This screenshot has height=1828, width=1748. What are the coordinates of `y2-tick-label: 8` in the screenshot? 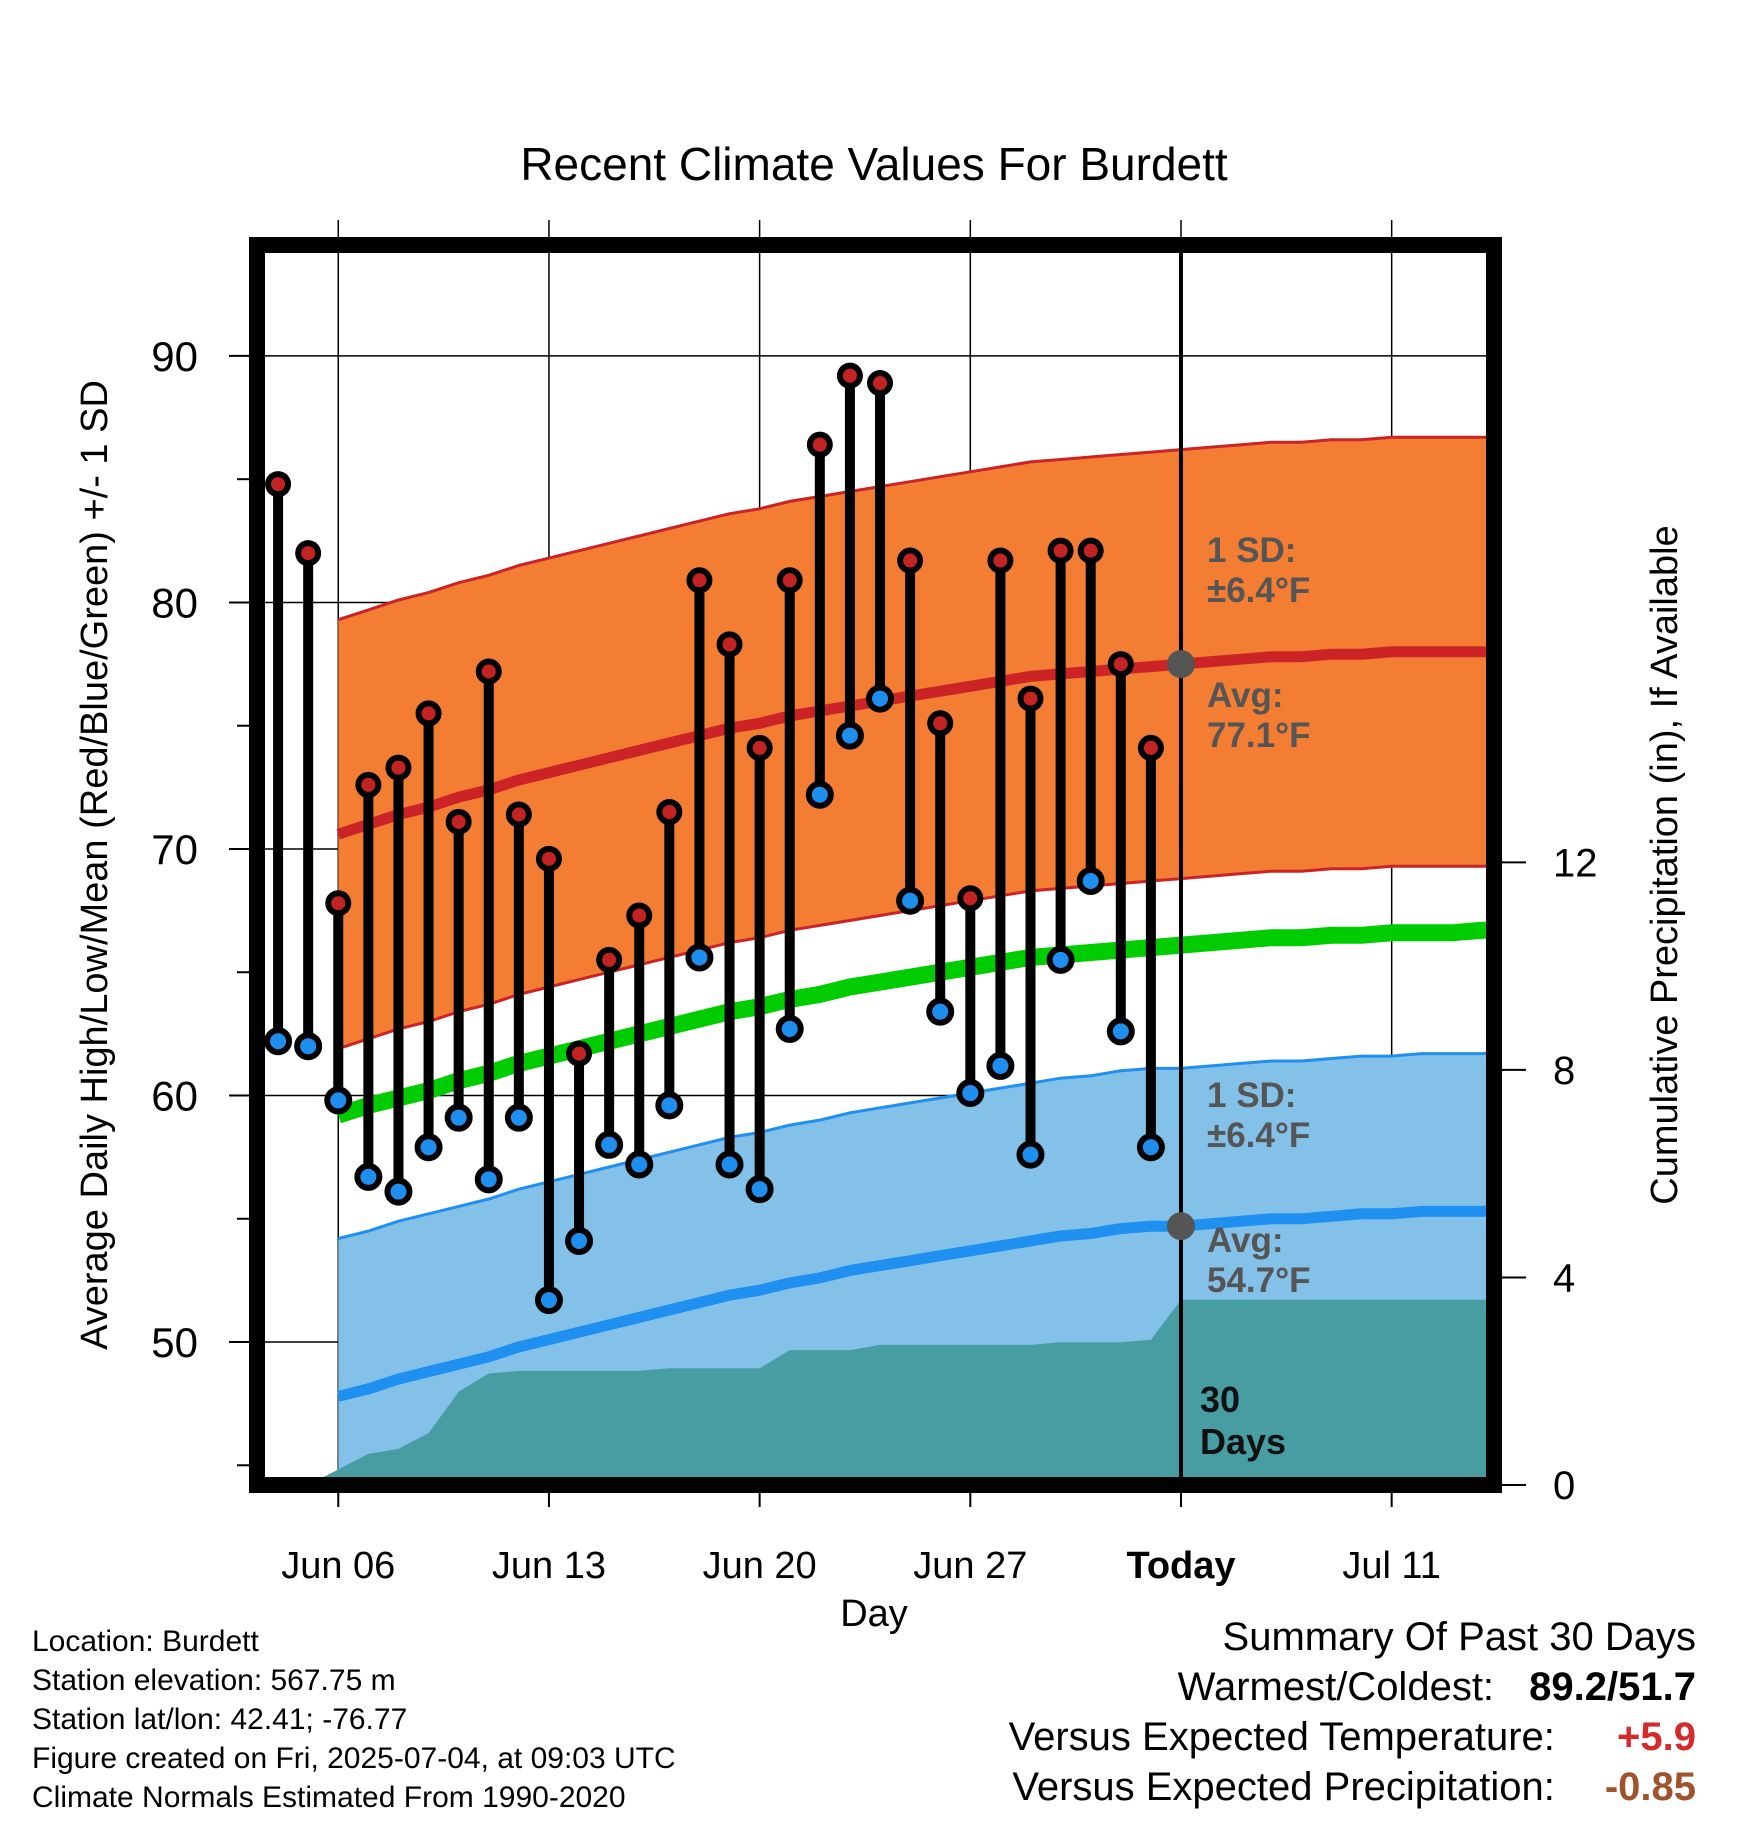 It's located at (1564, 1071).